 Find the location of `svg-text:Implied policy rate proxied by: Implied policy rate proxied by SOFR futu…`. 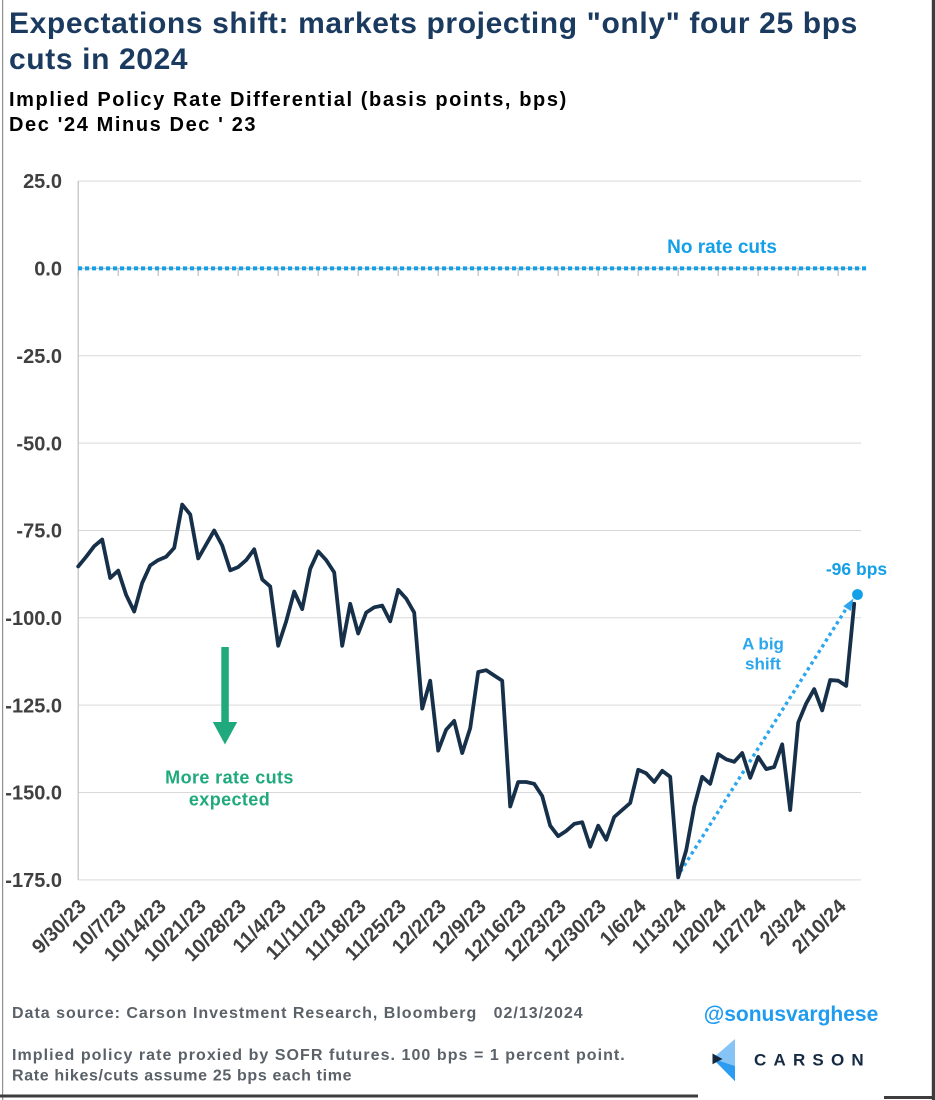

svg-text:Implied policy rate proxied by: Implied policy rate proxied by SOFR futu… is located at coordinates (319, 1055).